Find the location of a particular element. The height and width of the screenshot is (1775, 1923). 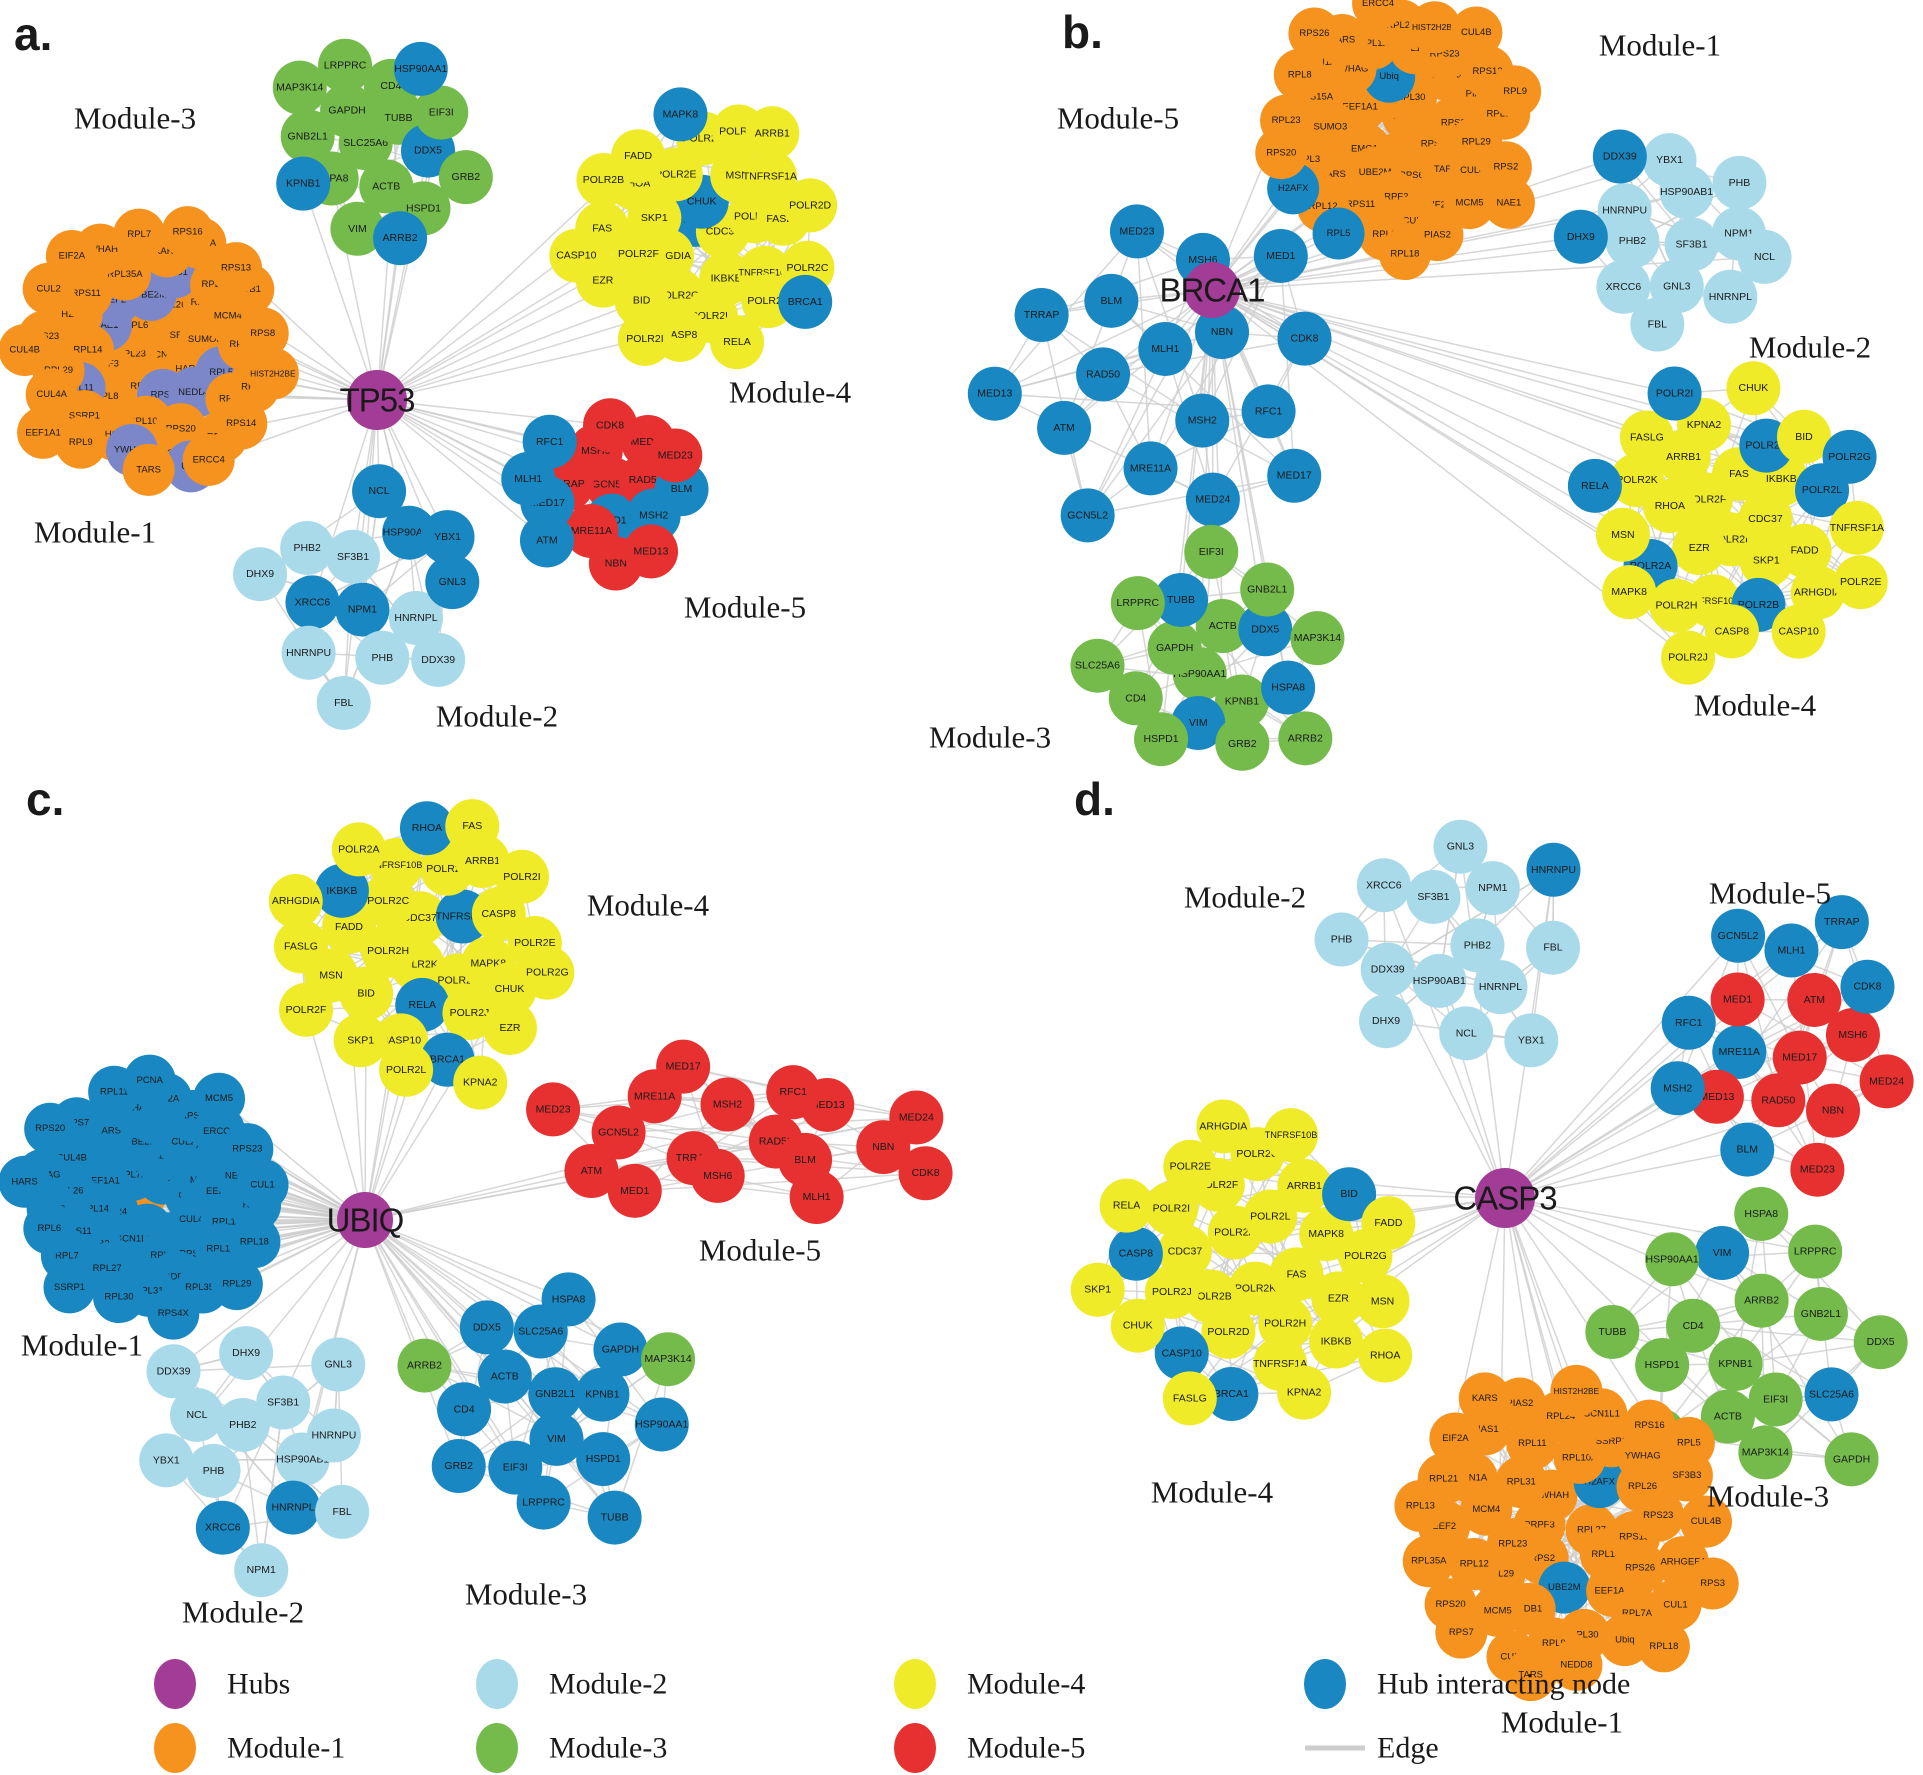

network-node: GNL3 is located at coordinates (1460, 846).